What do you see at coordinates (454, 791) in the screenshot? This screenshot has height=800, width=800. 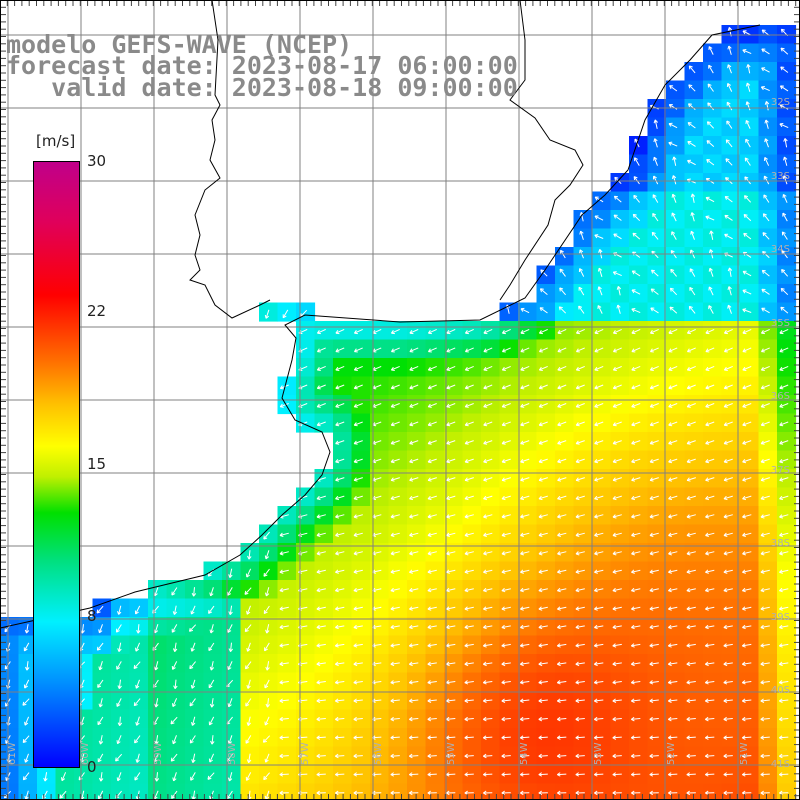 I see `wind-cell` at bounding box center [454, 791].